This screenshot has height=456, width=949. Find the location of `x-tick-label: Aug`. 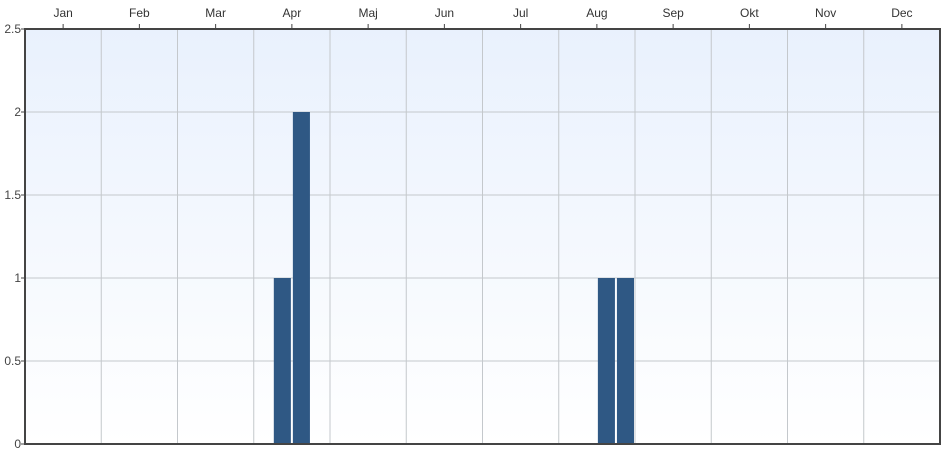

x-tick-label: Aug is located at coordinates (596, 13).